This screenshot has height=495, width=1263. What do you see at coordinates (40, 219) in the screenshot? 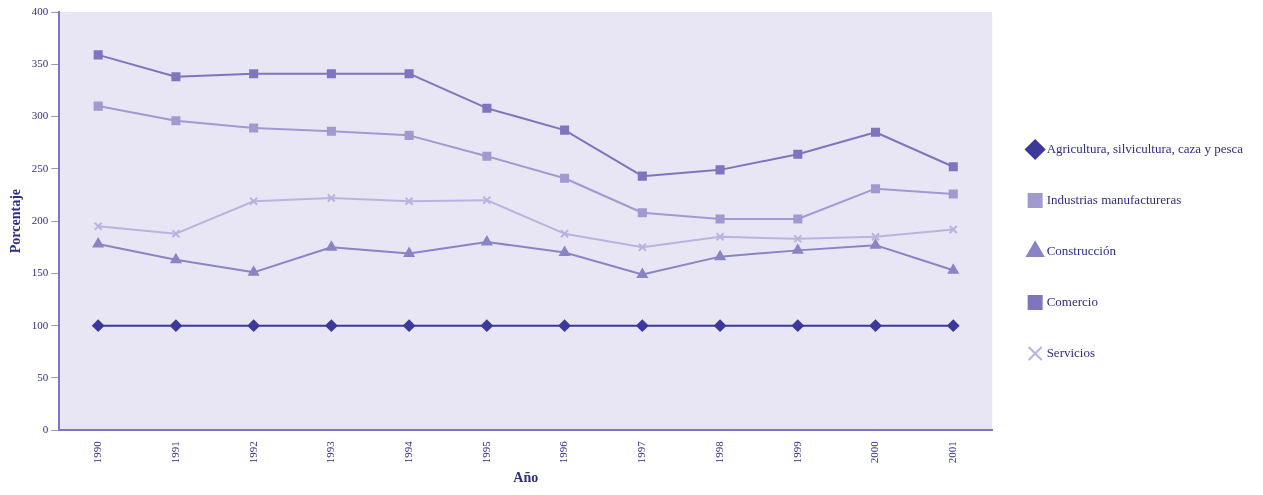
I see `y-tick-label: 200` at bounding box center [40, 219].